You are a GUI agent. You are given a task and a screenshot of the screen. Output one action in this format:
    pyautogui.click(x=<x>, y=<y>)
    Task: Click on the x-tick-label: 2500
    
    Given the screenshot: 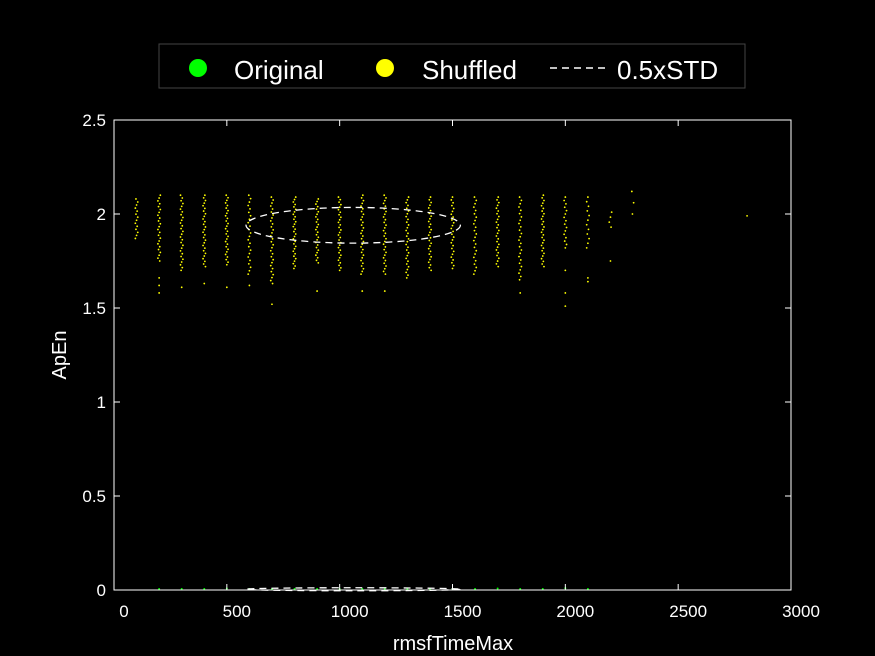 What is the action you would take?
    pyautogui.click(x=688, y=611)
    